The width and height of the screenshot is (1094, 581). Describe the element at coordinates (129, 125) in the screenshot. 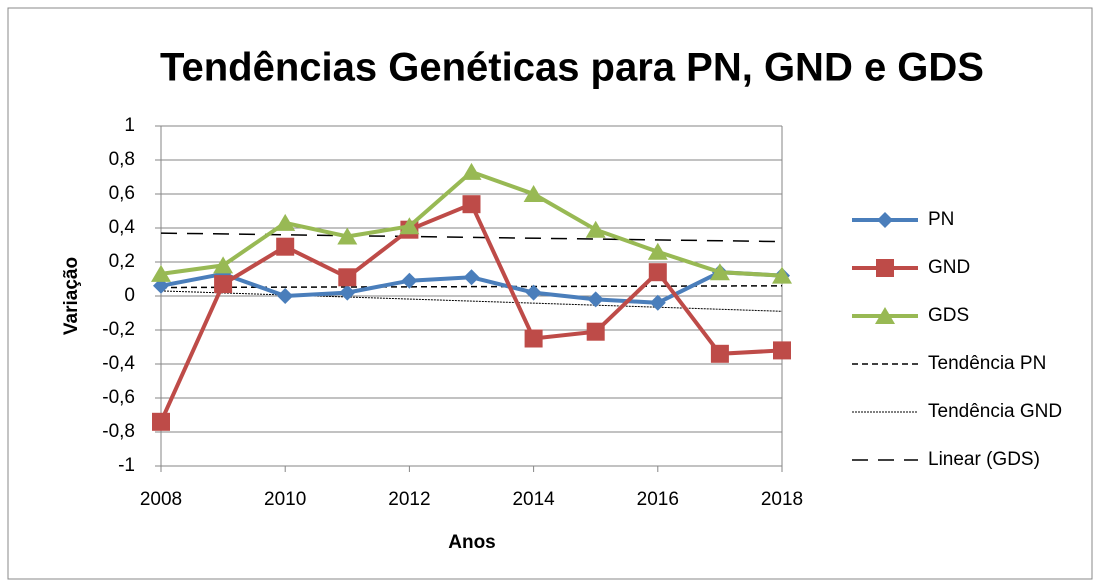

I see `y-tick-label: 1` at that location.